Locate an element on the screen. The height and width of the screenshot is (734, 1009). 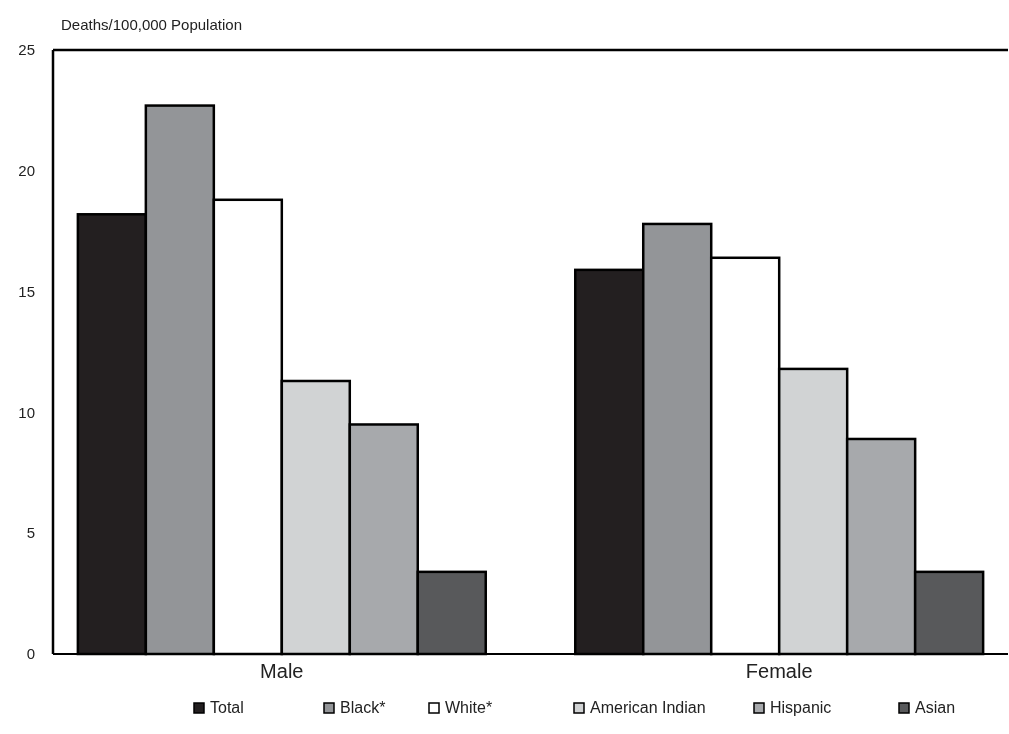
legend-label: White* is located at coordinates (469, 707).